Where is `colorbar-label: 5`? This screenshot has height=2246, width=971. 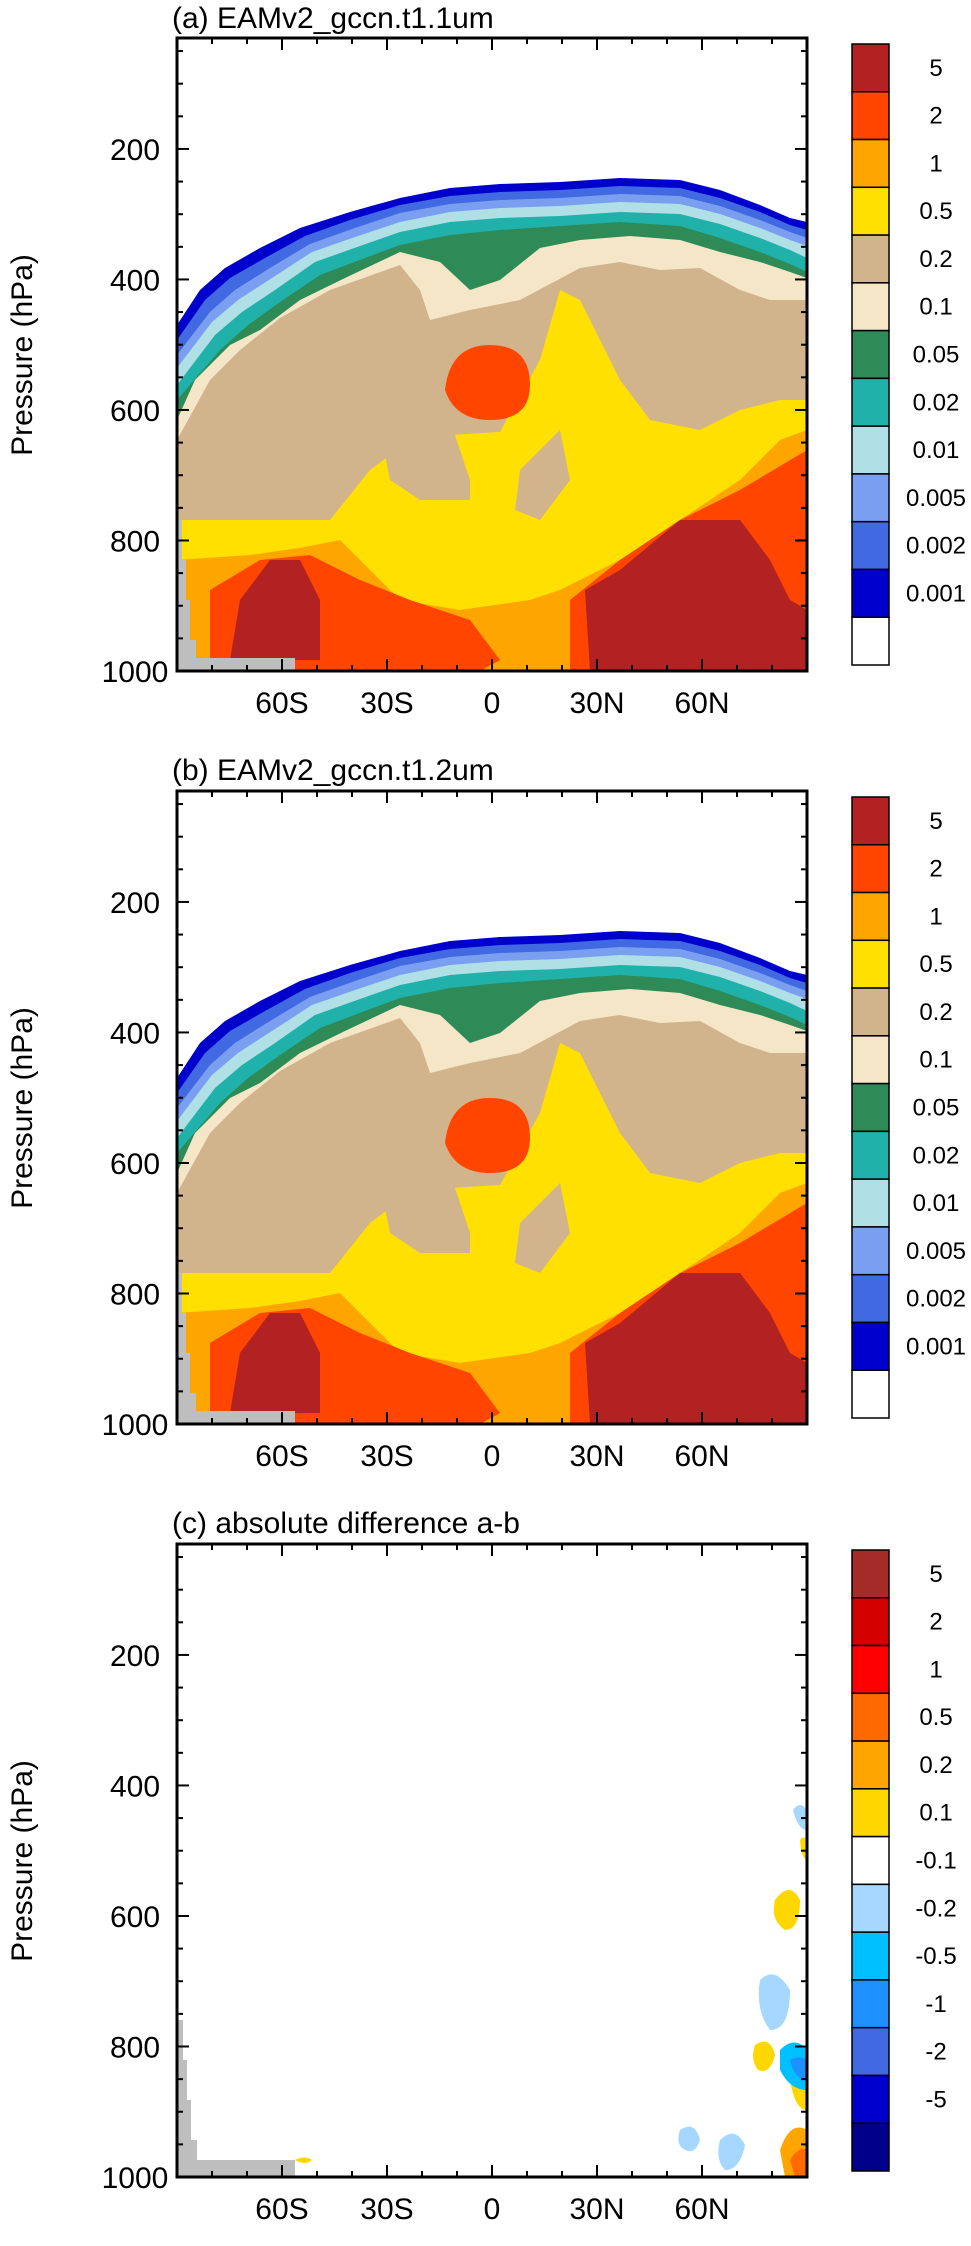 colorbar-label: 5 is located at coordinates (935, 1574).